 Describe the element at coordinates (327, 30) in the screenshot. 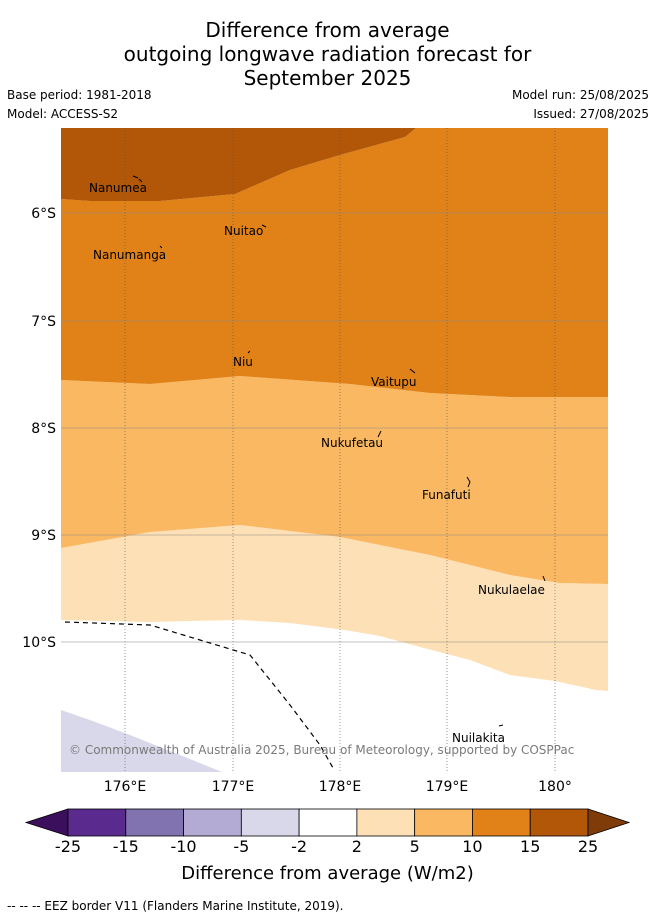

I see `title-line-1: Difference from average` at that location.